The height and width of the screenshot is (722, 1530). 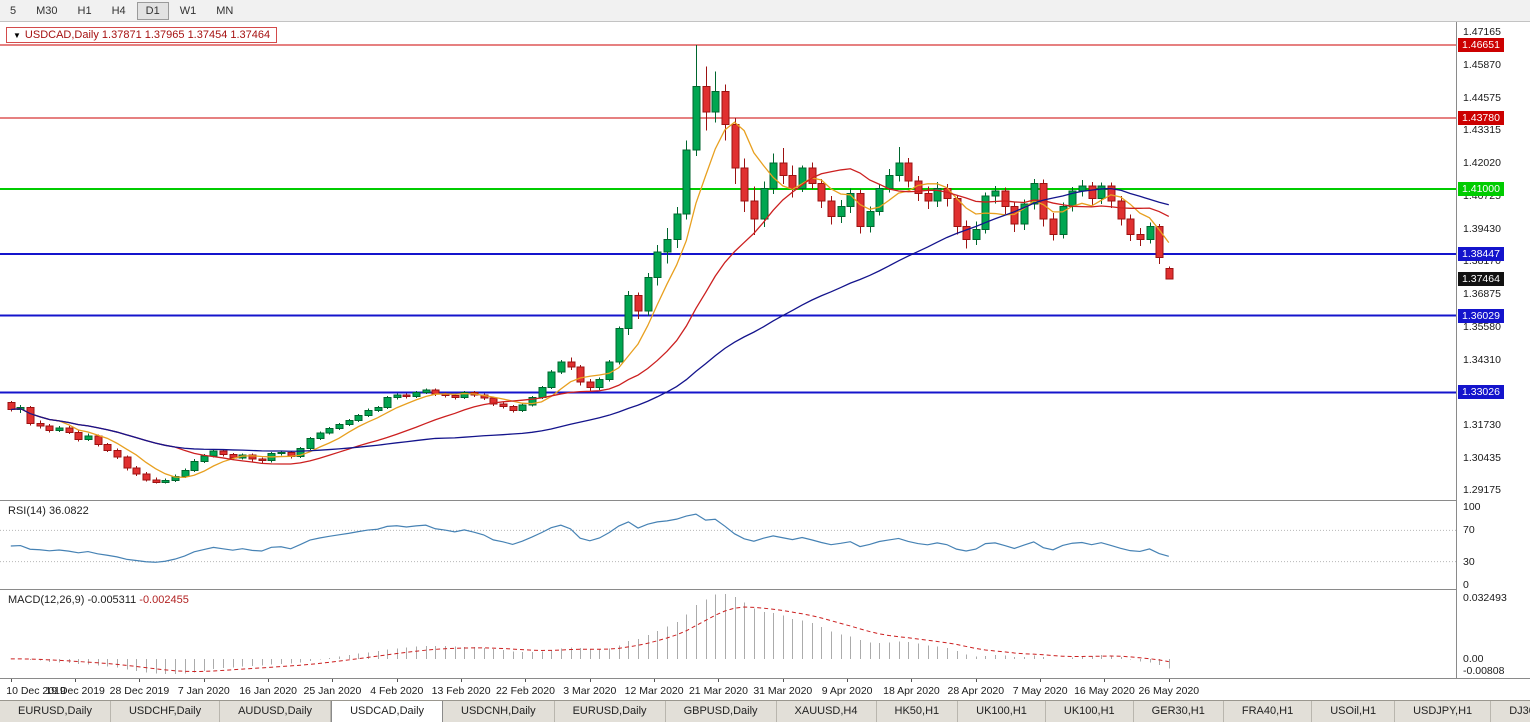 I want to click on price-tick-label: 1.39430, so click(x=1482, y=229).